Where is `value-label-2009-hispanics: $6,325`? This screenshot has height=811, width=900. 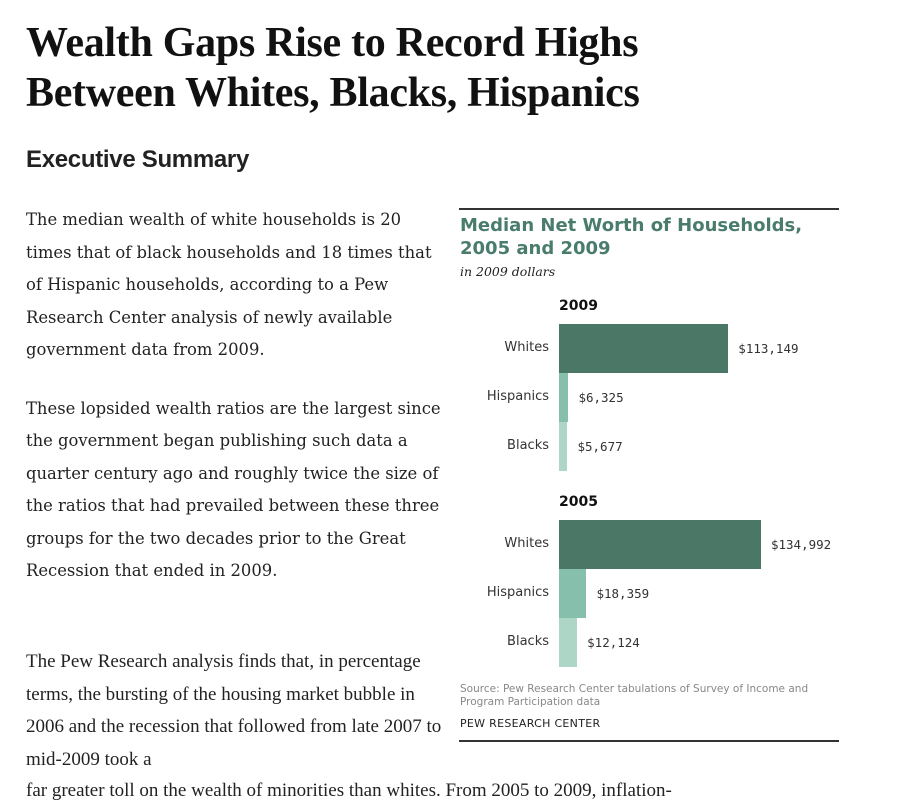
value-label-2009-hispanics: $6,325 is located at coordinates (601, 397).